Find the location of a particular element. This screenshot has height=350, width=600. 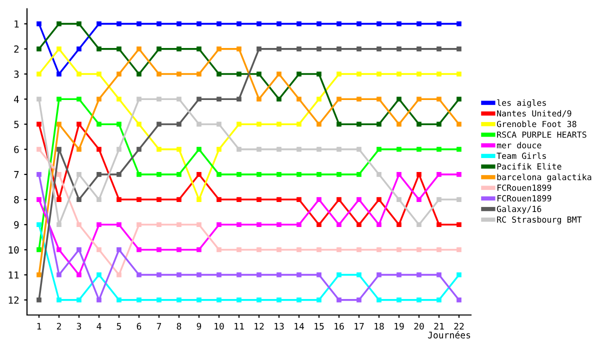

x-tick-label: 15 is located at coordinates (319, 326).